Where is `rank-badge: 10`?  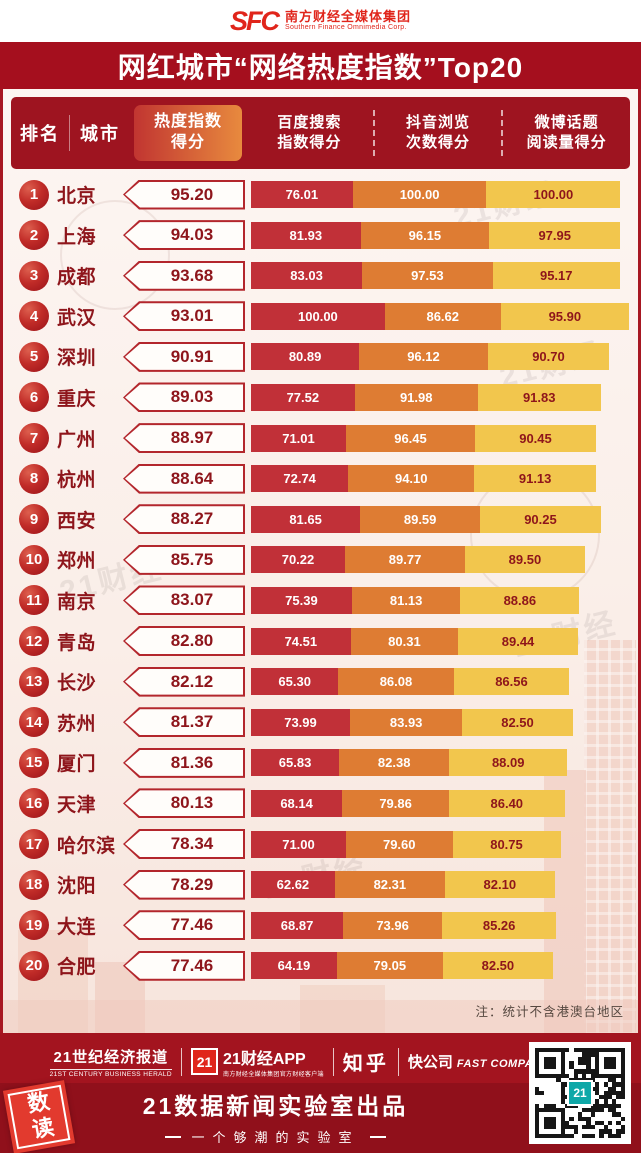
rank-badge: 10 is located at coordinates (34, 559).